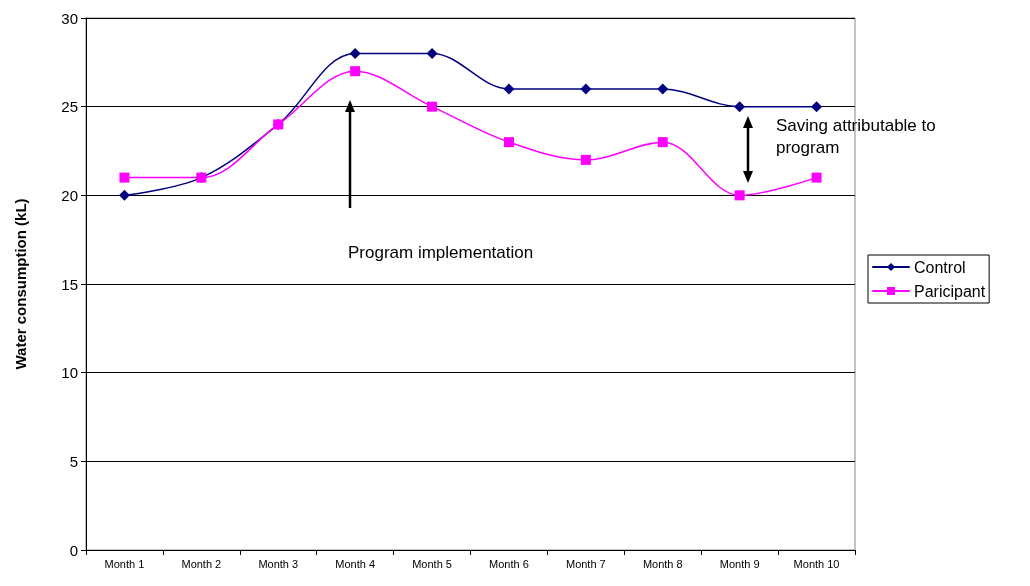 This screenshot has width=1030, height=586. Describe the element at coordinates (856, 137) in the screenshot. I see `annotation: Saving attributable to program` at that location.